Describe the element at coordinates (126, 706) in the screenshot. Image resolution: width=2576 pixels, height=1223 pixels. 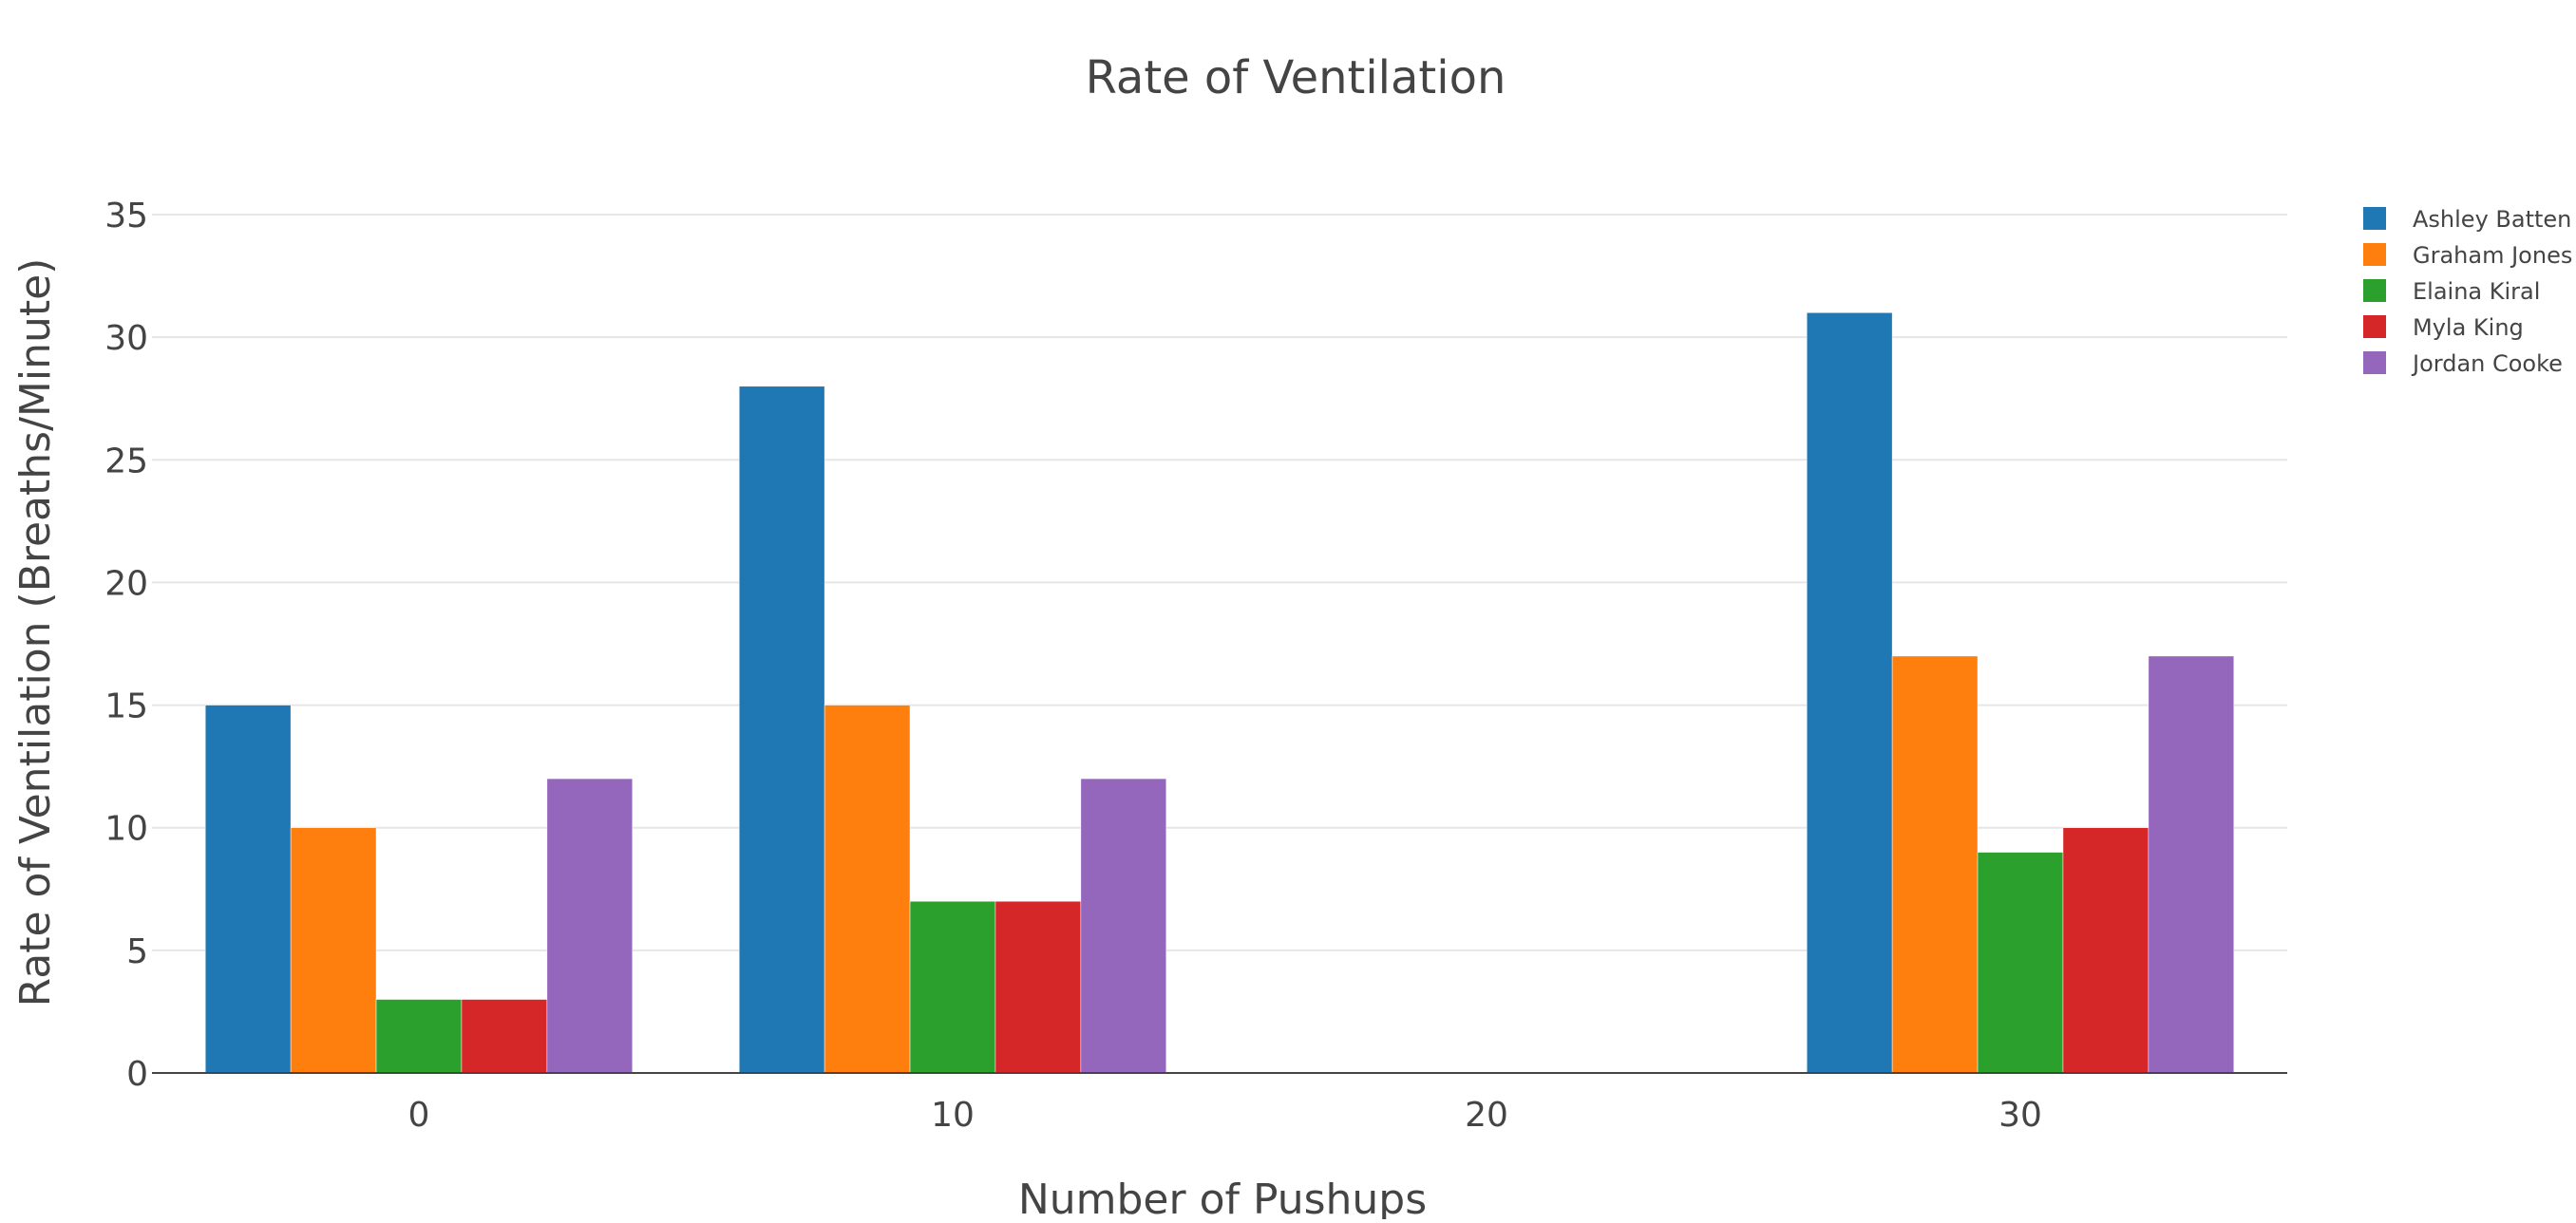
I see `y-tick-label: 15` at that location.